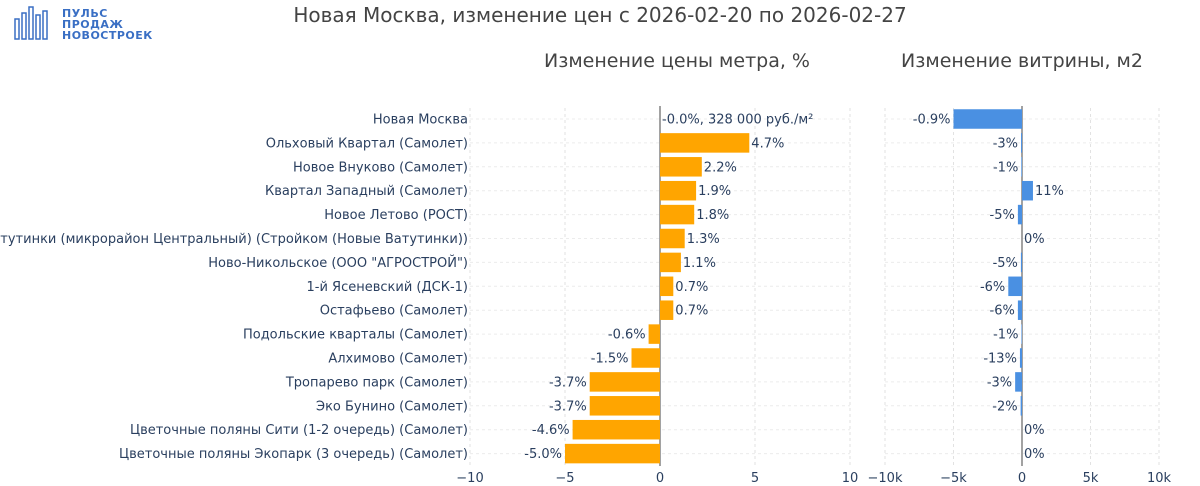 The image size is (1200, 486). What do you see at coordinates (767, 143) in the screenshot?
I see `price-bar-label: 4.7%` at bounding box center [767, 143].